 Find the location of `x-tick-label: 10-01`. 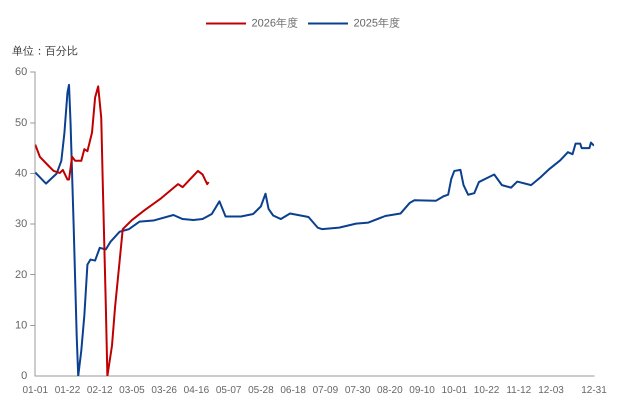

x-tick-label: 10-01 is located at coordinates (455, 390).